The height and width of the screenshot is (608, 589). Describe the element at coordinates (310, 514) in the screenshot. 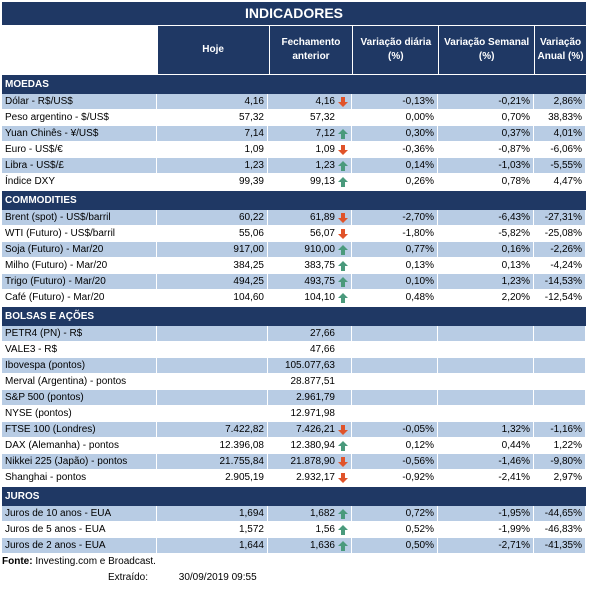

I see `cell-fechamento: 1,682` at that location.